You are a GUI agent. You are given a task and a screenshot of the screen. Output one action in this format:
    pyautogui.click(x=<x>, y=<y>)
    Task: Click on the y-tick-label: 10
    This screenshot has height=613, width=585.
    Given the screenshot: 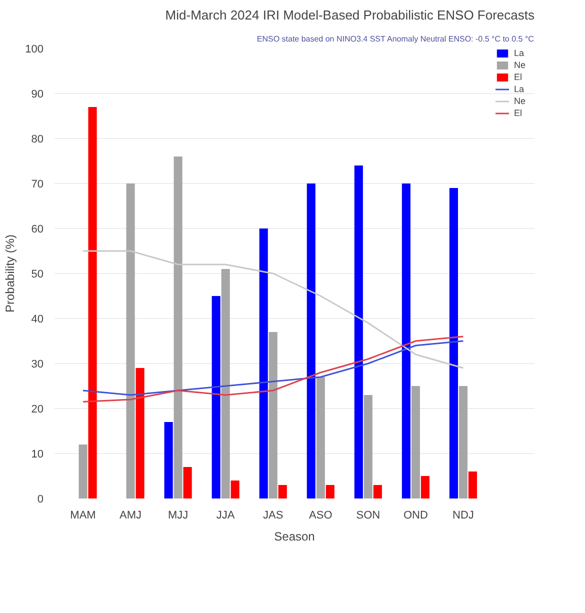 What is the action you would take?
    pyautogui.click(x=37, y=454)
    